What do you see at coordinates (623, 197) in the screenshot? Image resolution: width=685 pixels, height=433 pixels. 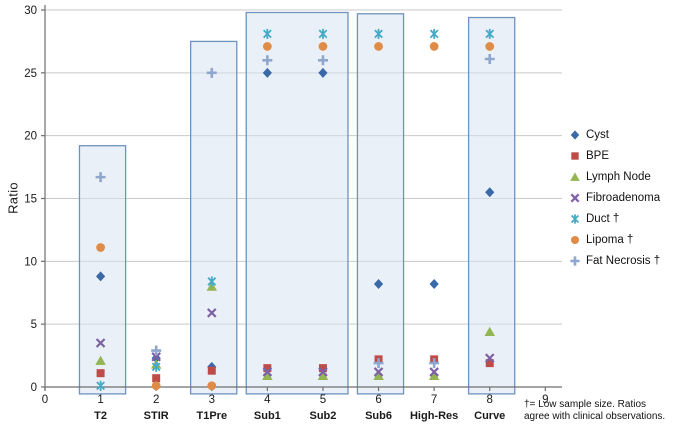 I see `legend-label: Fibroadenoma` at bounding box center [623, 197].